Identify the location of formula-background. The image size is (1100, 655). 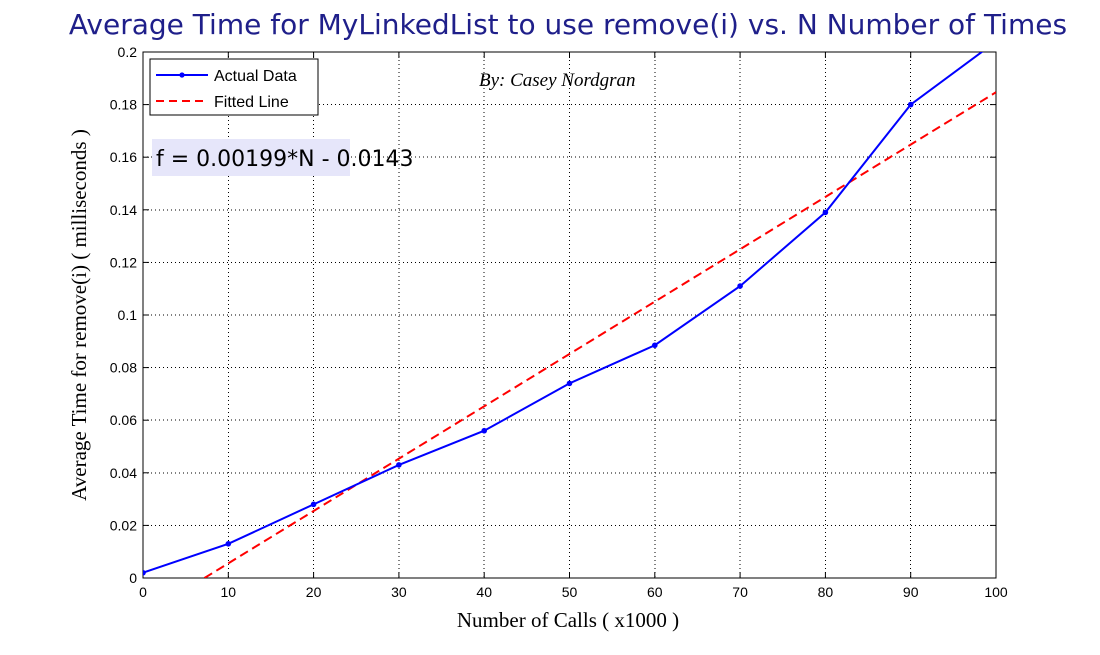
(251, 157).